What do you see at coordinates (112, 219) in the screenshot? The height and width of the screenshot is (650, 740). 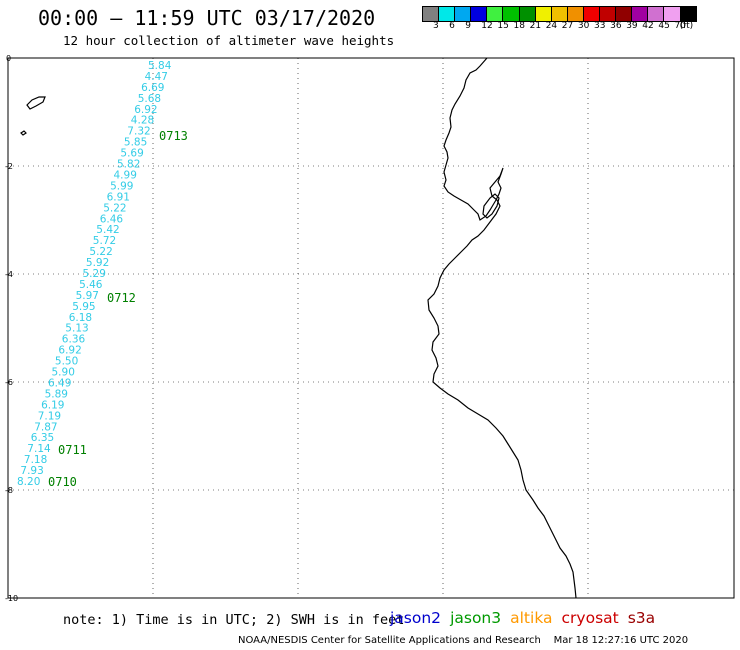 I see `swh-value-label: 6.46` at bounding box center [112, 219].